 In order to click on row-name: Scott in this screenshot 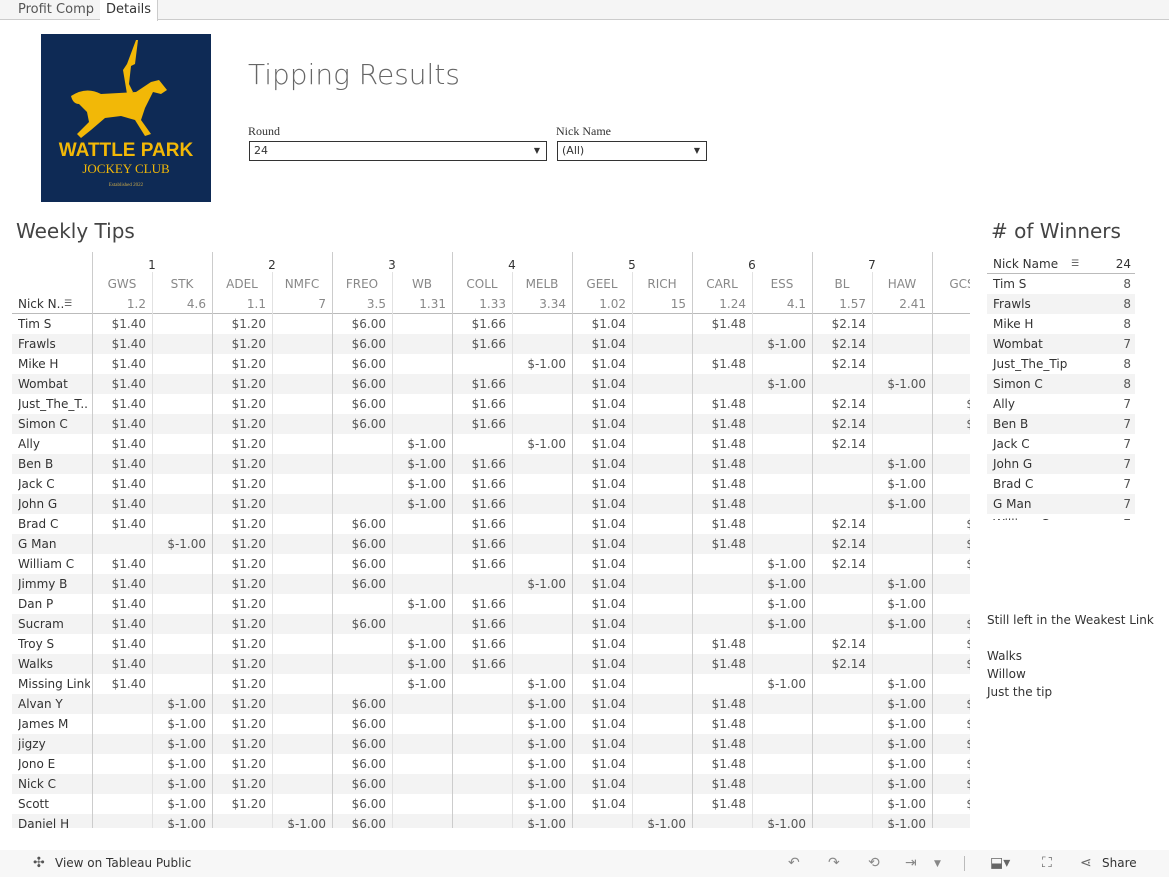, I will do `click(33, 804)`.